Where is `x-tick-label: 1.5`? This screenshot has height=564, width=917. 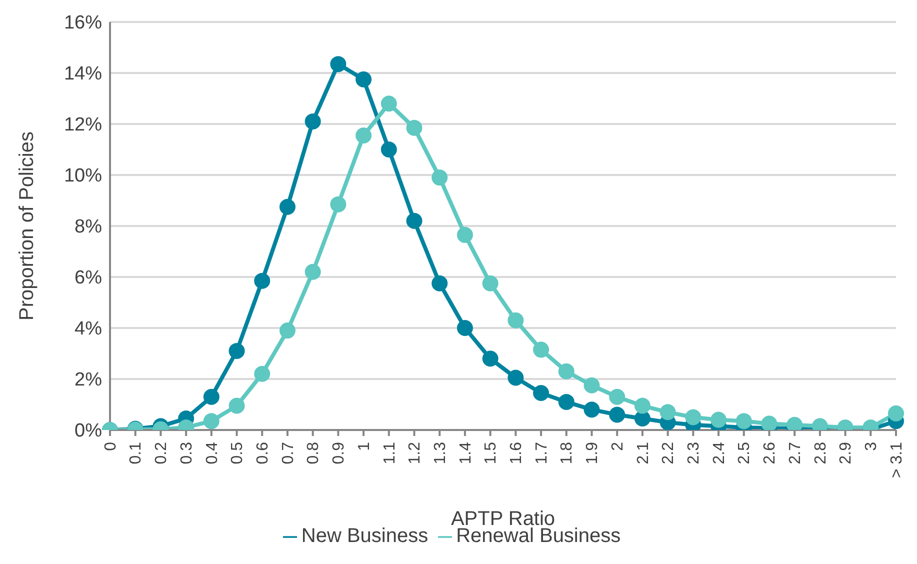
x-tick-label: 1.5 is located at coordinates (491, 453).